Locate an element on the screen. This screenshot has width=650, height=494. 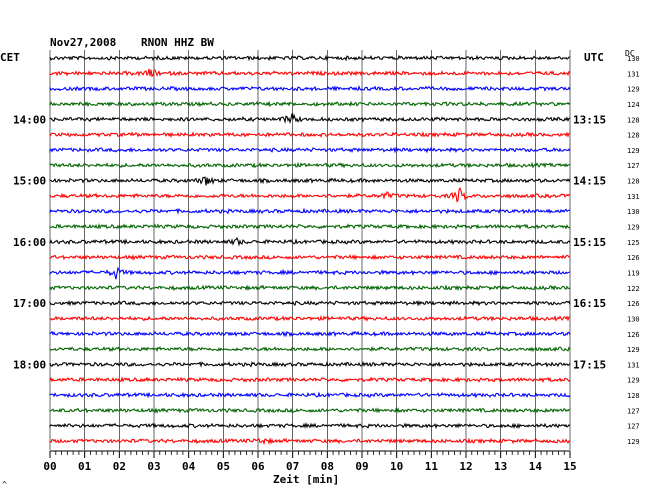
x-tick-label: 01 is located at coordinates (85, 466).